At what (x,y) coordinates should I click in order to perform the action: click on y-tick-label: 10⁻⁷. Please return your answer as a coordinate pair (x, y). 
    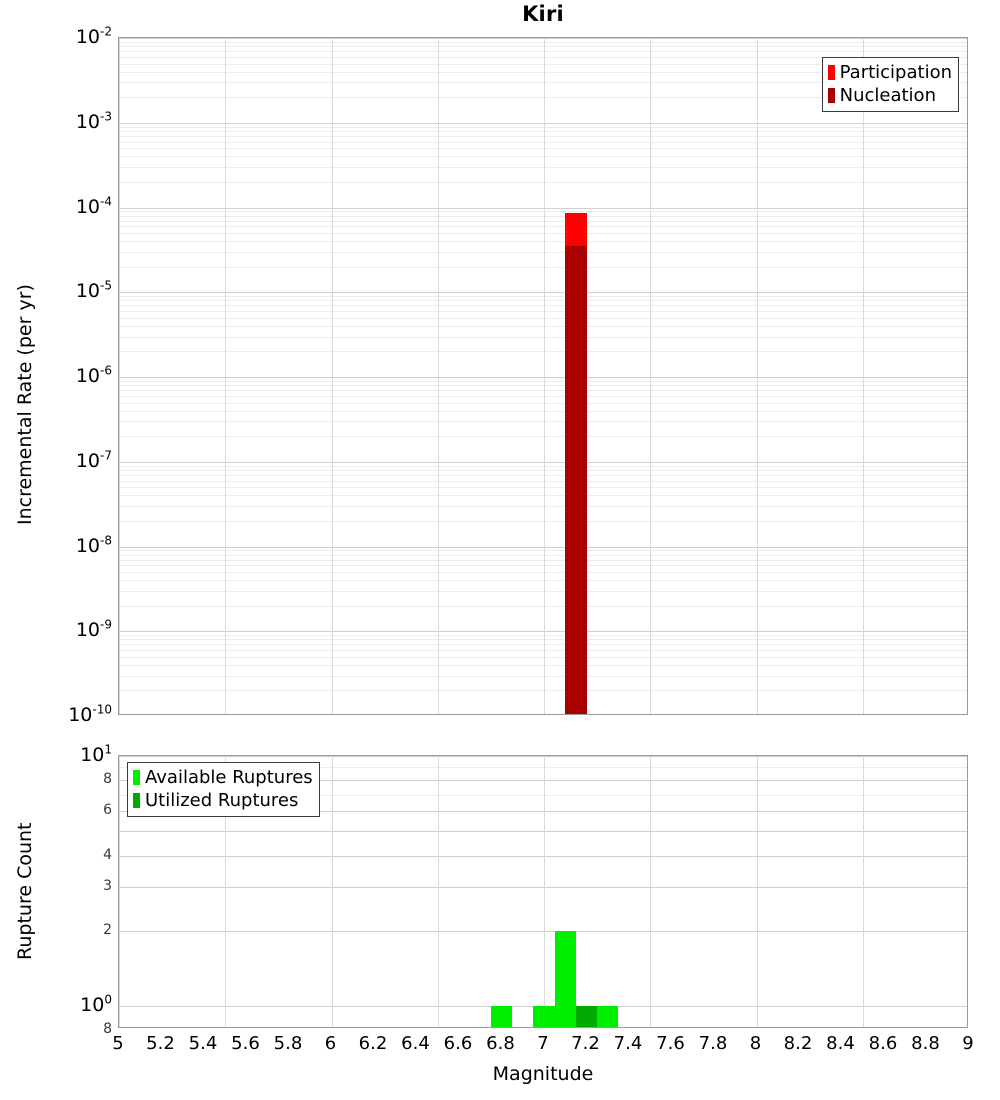
    Looking at the image, I should click on (93, 460).